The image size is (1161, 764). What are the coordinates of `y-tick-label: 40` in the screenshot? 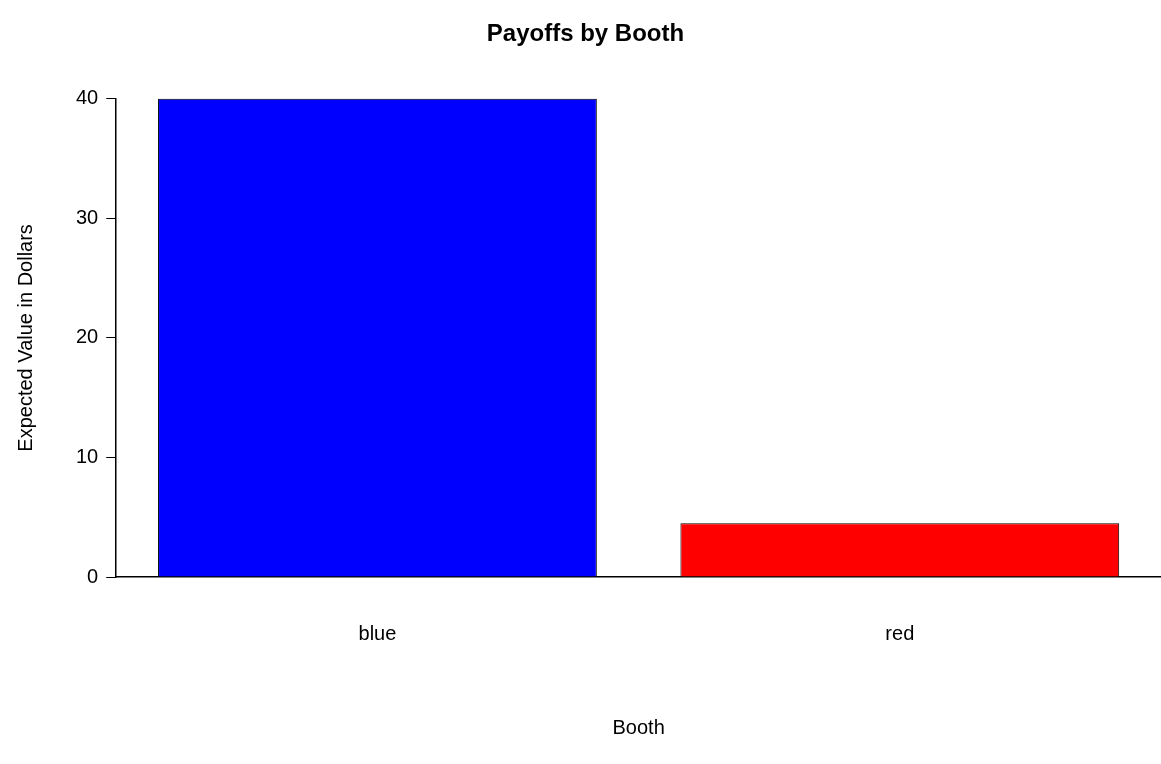 It's located at (87, 97).